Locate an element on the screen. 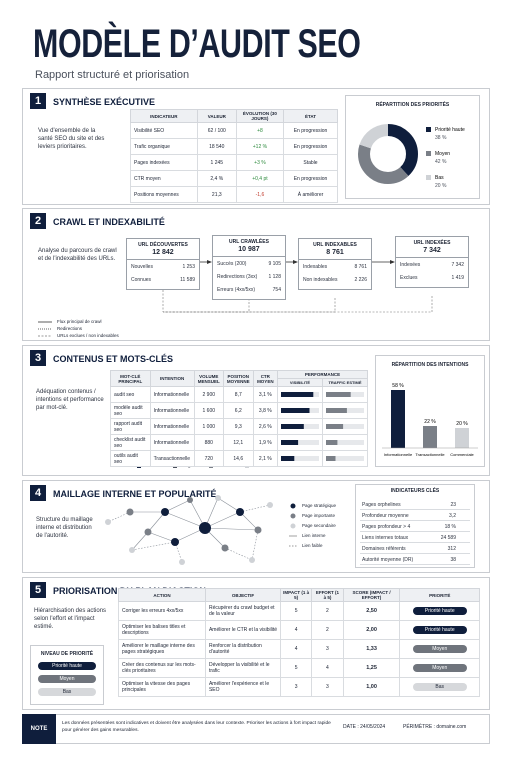 The height and width of the screenshot is (768, 511). table-cell: Pages indexées is located at coordinates (164, 162).